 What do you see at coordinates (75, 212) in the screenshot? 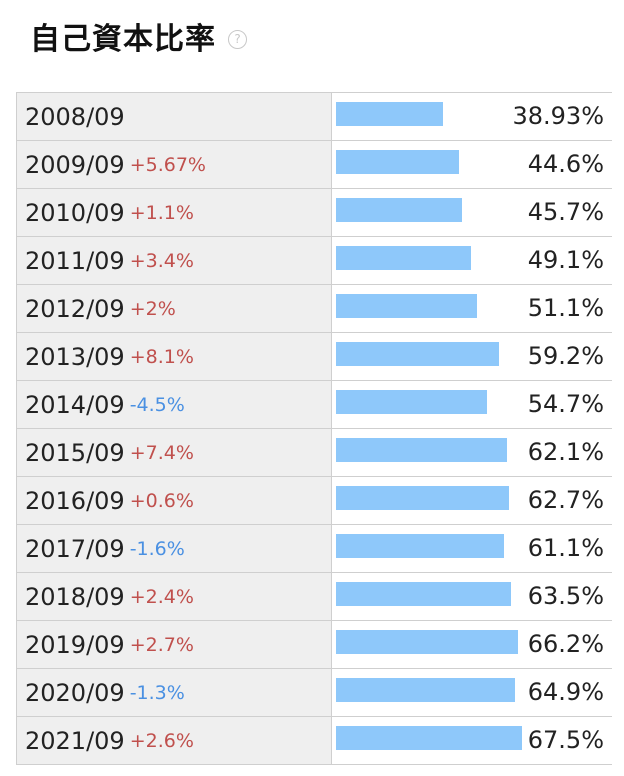
I see `row-year: 2010/09` at bounding box center [75, 212].